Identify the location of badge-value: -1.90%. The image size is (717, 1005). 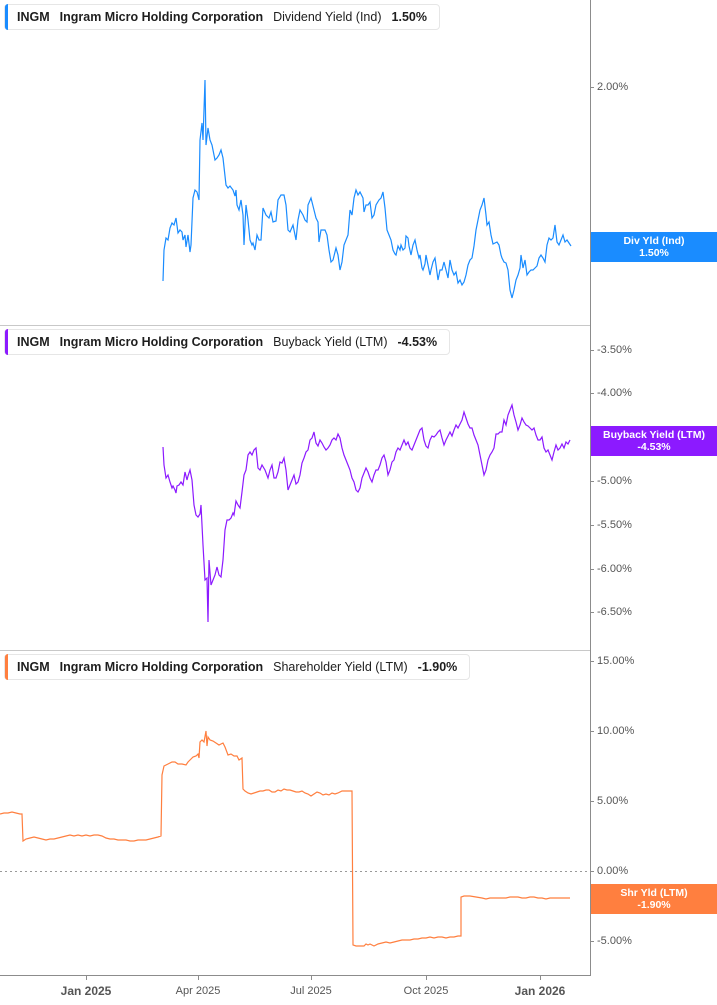
(654, 905).